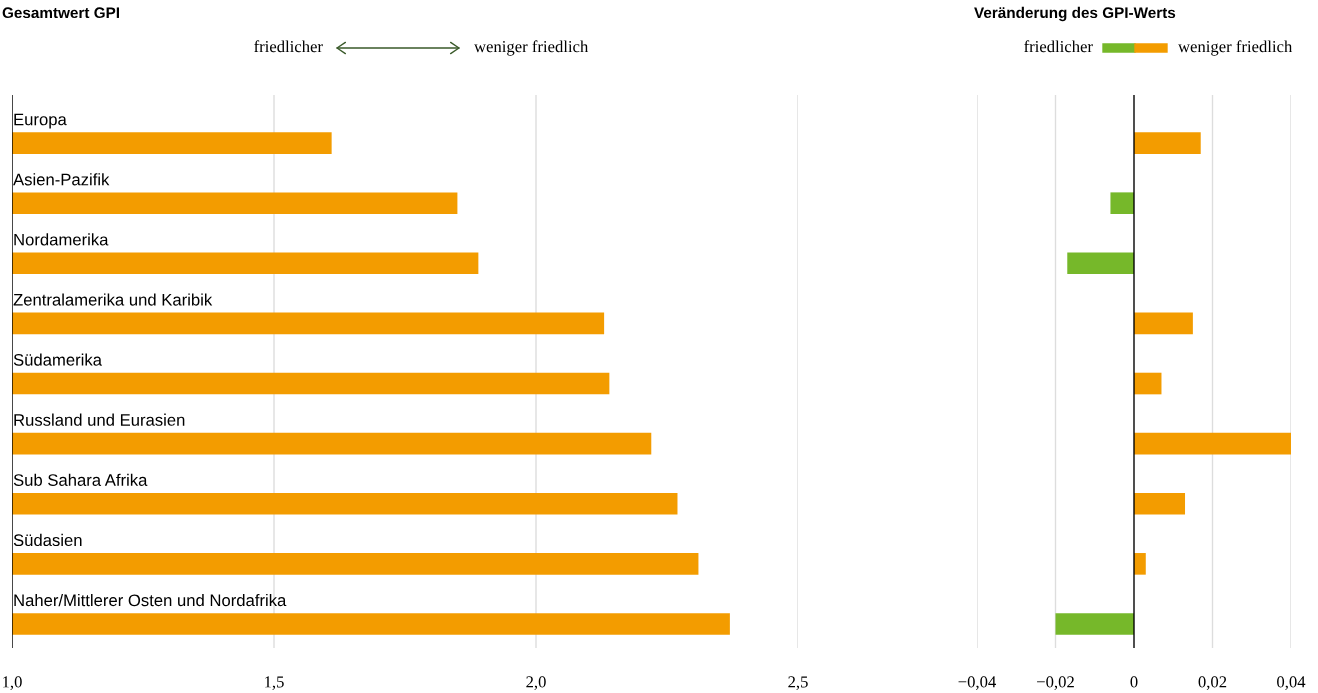 Image resolution: width=1318 pixels, height=693 pixels. What do you see at coordinates (1291, 683) in the screenshot?
I see `x-tick-label: 0,04` at bounding box center [1291, 683].